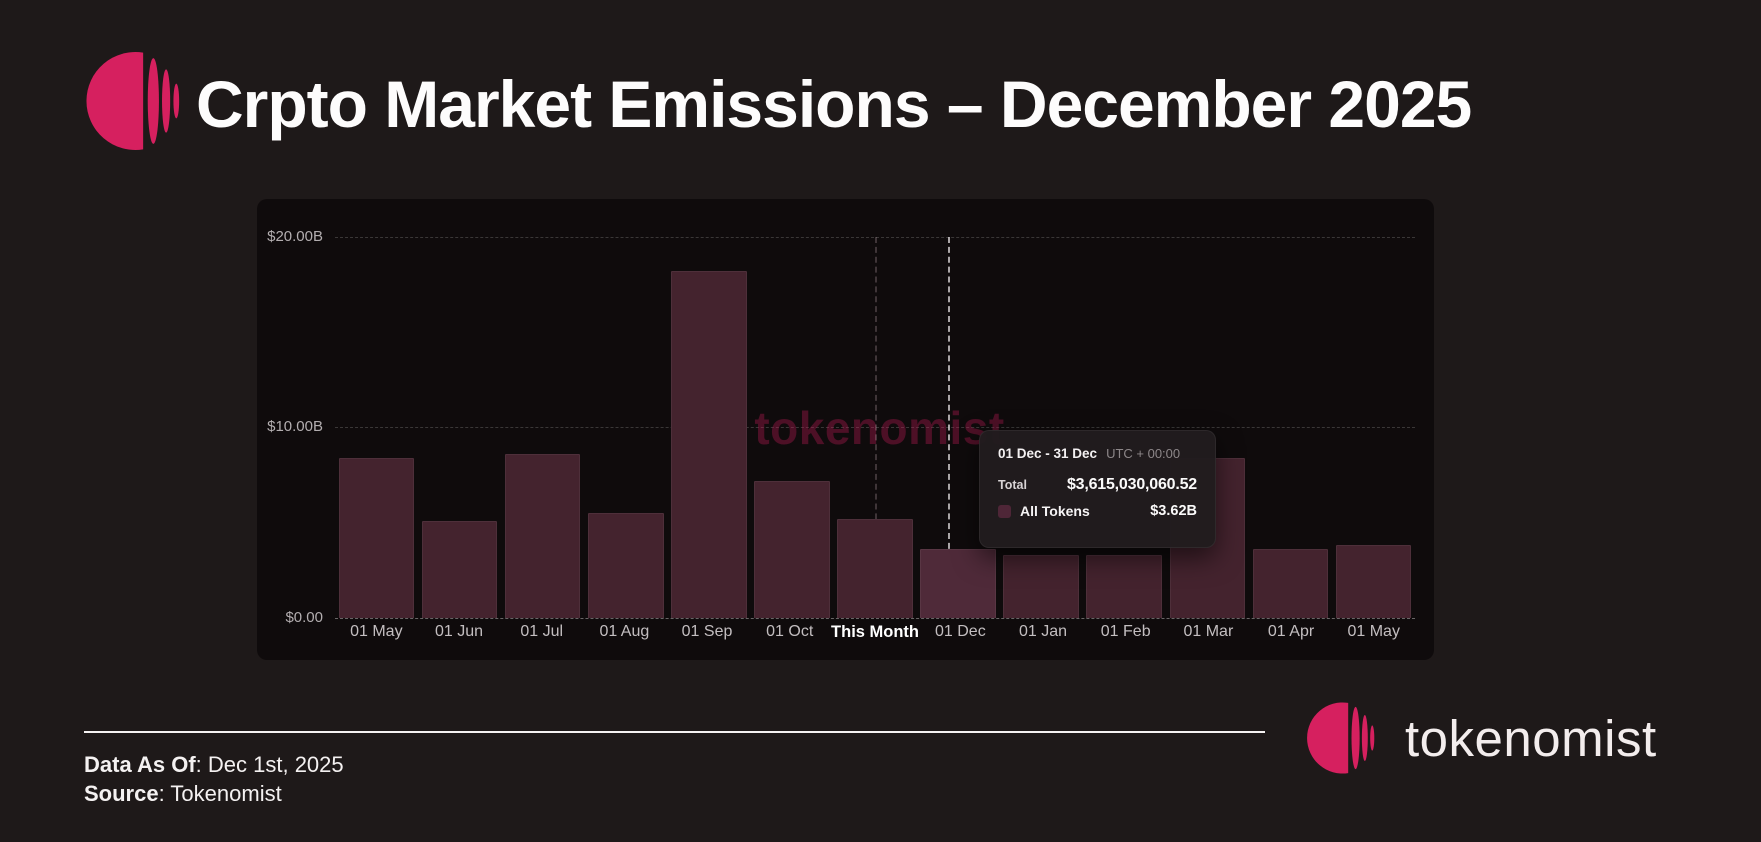 The image size is (1761, 842). I want to click on data-as-of-label: Data As Of, so click(140, 764).